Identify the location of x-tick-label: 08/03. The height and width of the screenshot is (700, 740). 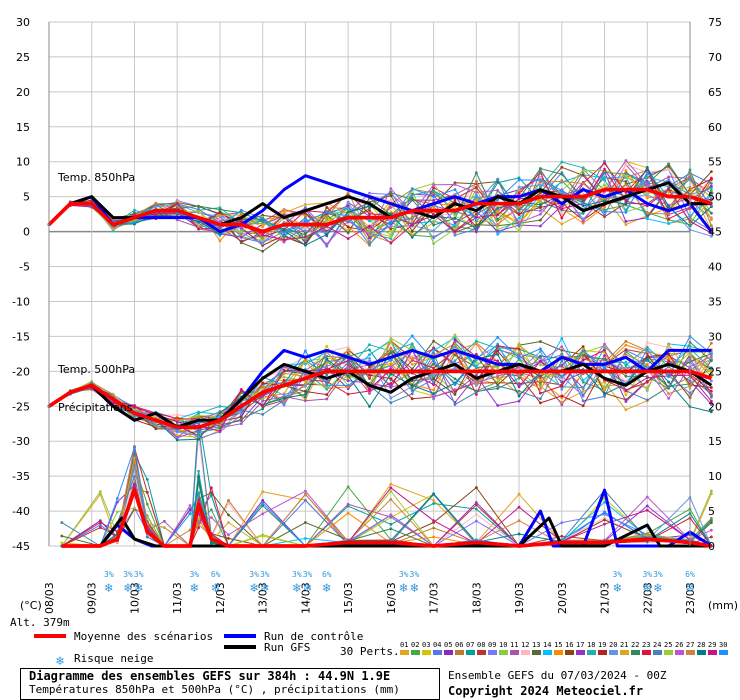
(49, 598).